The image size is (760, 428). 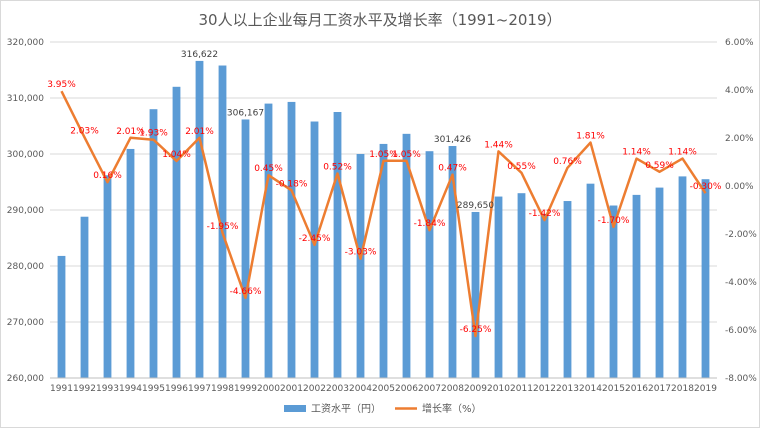 I want to click on line-data-label: 0.55%, so click(x=521, y=167).